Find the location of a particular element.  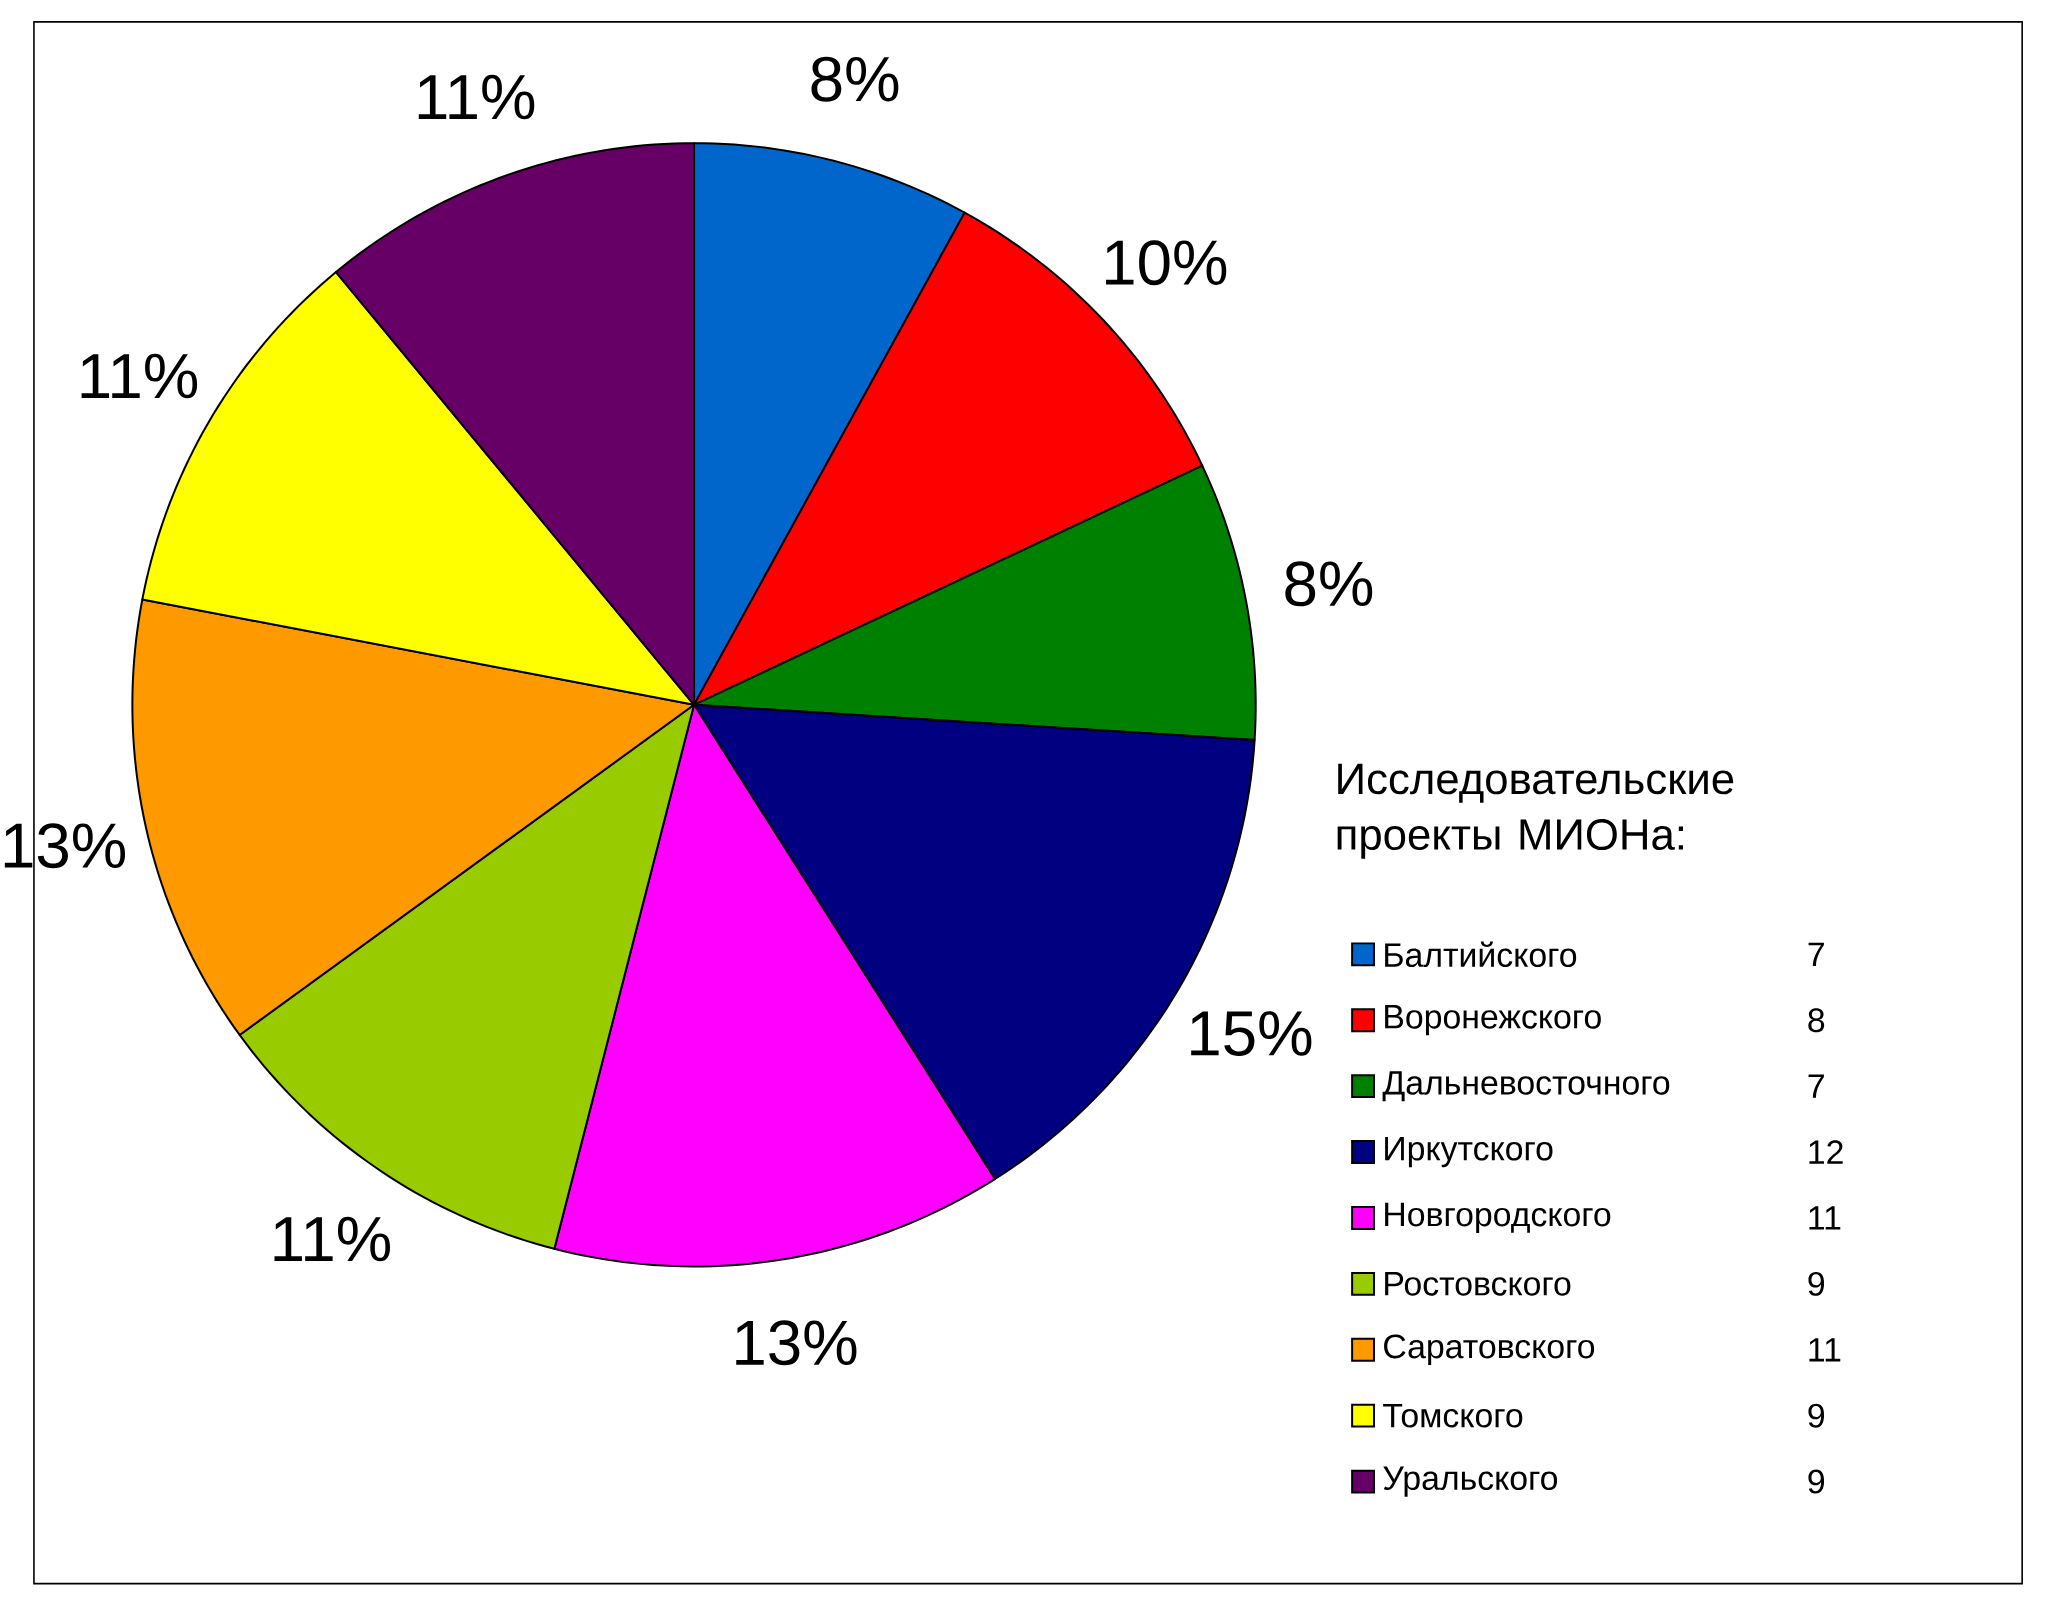

legend-label: Иркутского is located at coordinates (1469, 1151).